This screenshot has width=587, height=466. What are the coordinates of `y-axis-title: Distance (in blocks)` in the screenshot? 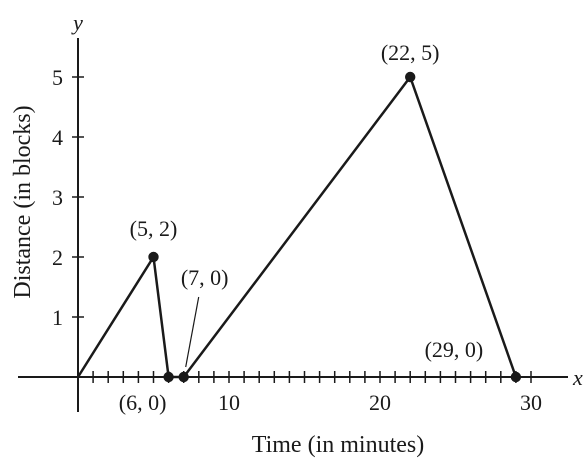 It's located at (23, 201).